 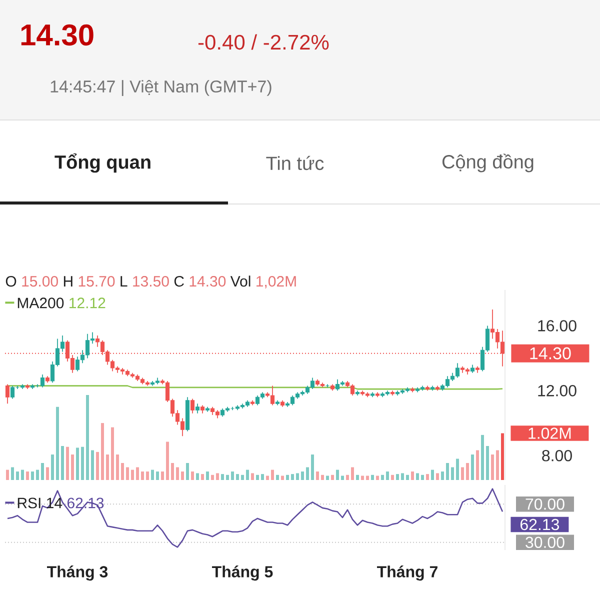 What do you see at coordinates (11, 281) in the screenshot?
I see `text: O` at bounding box center [11, 281].